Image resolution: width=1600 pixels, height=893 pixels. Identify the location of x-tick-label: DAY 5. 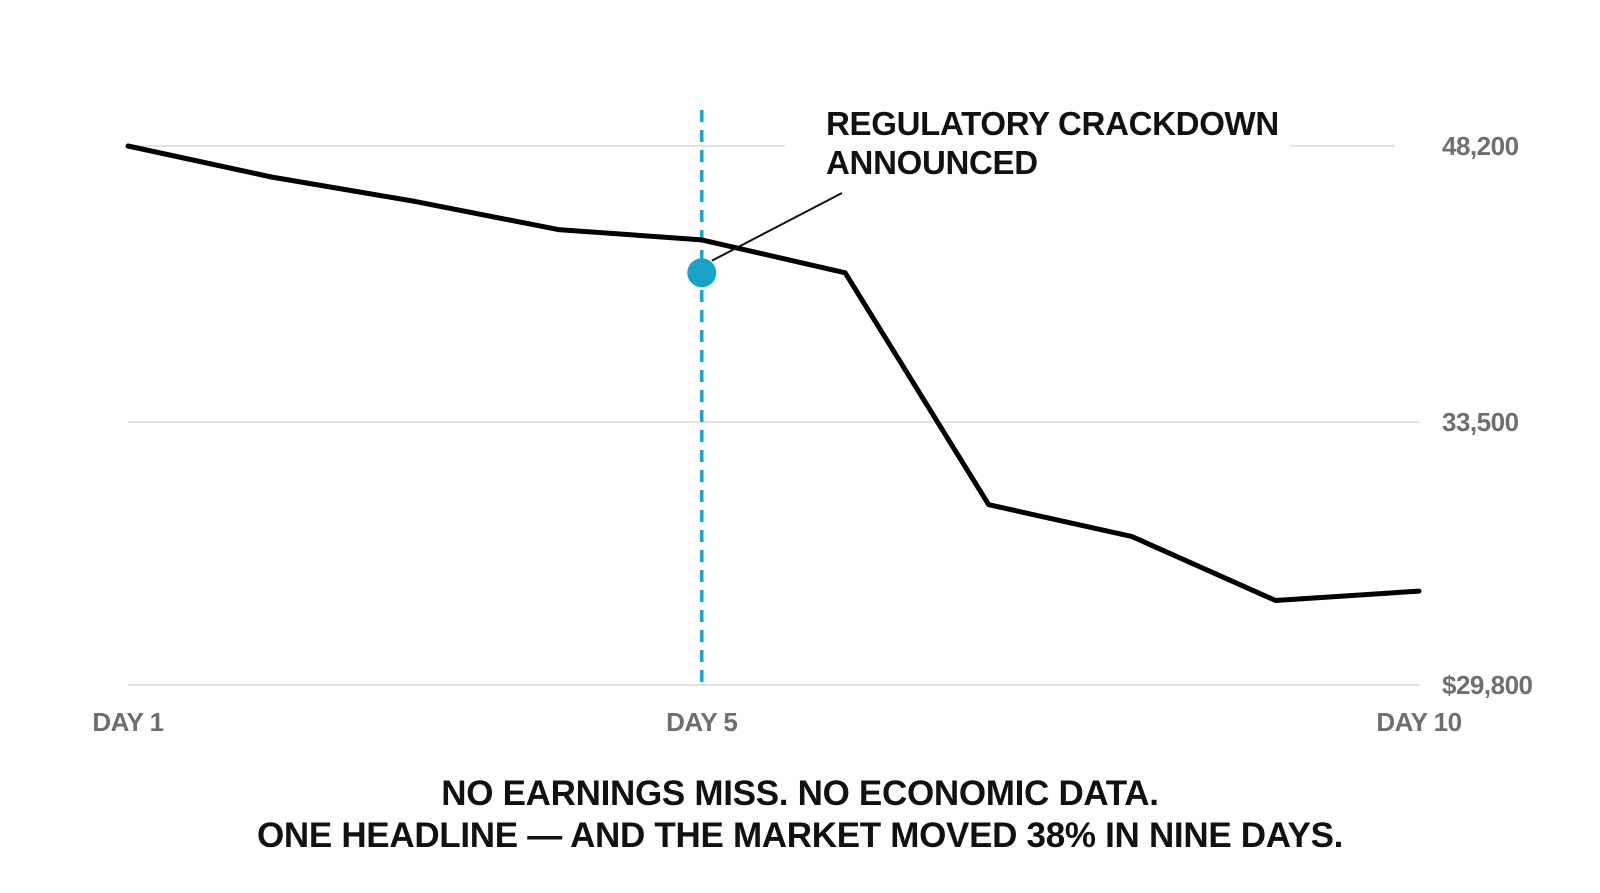
(701, 722).